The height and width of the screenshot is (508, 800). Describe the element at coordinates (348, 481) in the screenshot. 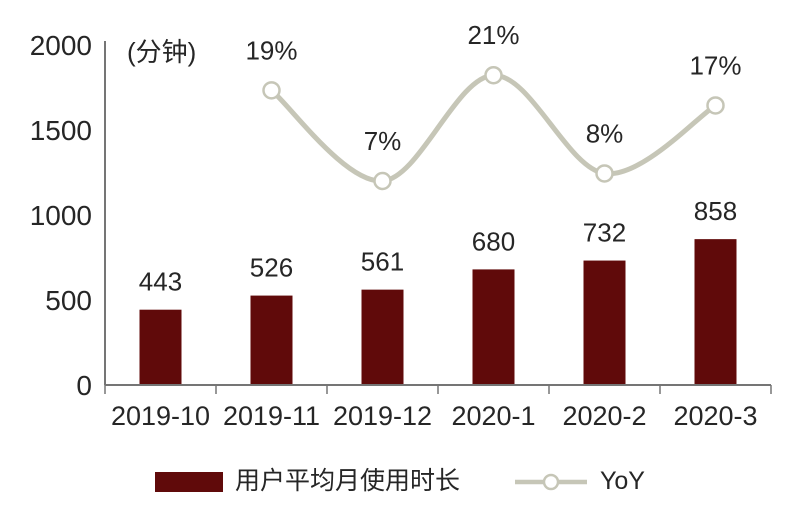

I see `legend-bar-label: 用户平均月使用时长` at that location.